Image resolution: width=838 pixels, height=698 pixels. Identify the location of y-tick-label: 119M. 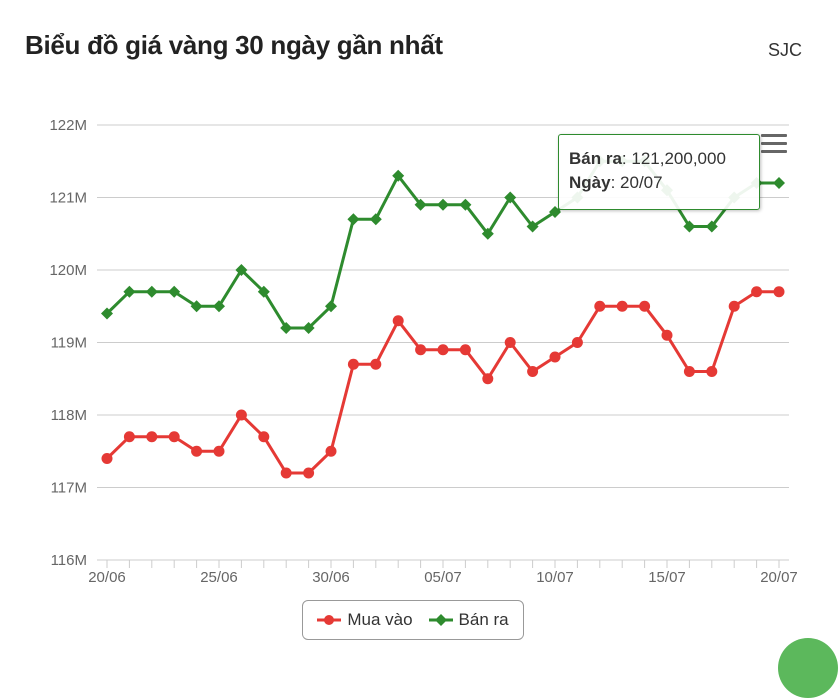
(69, 343).